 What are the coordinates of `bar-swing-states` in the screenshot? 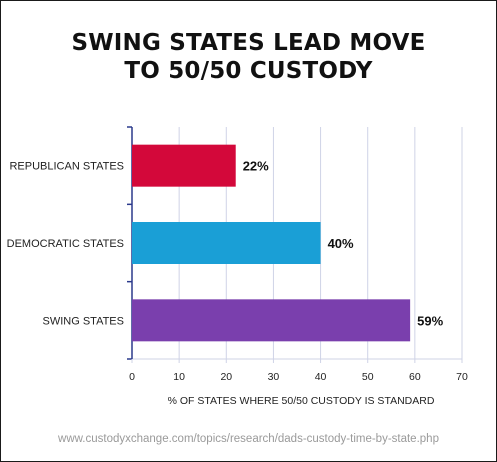 It's located at (271, 320).